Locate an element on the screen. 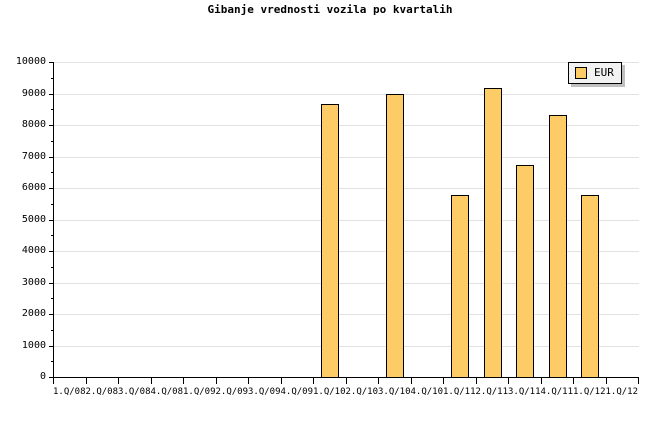 Image resolution: width=660 pixels, height=440 pixels. x-axis-label: 4.Q/10 is located at coordinates (427, 392).